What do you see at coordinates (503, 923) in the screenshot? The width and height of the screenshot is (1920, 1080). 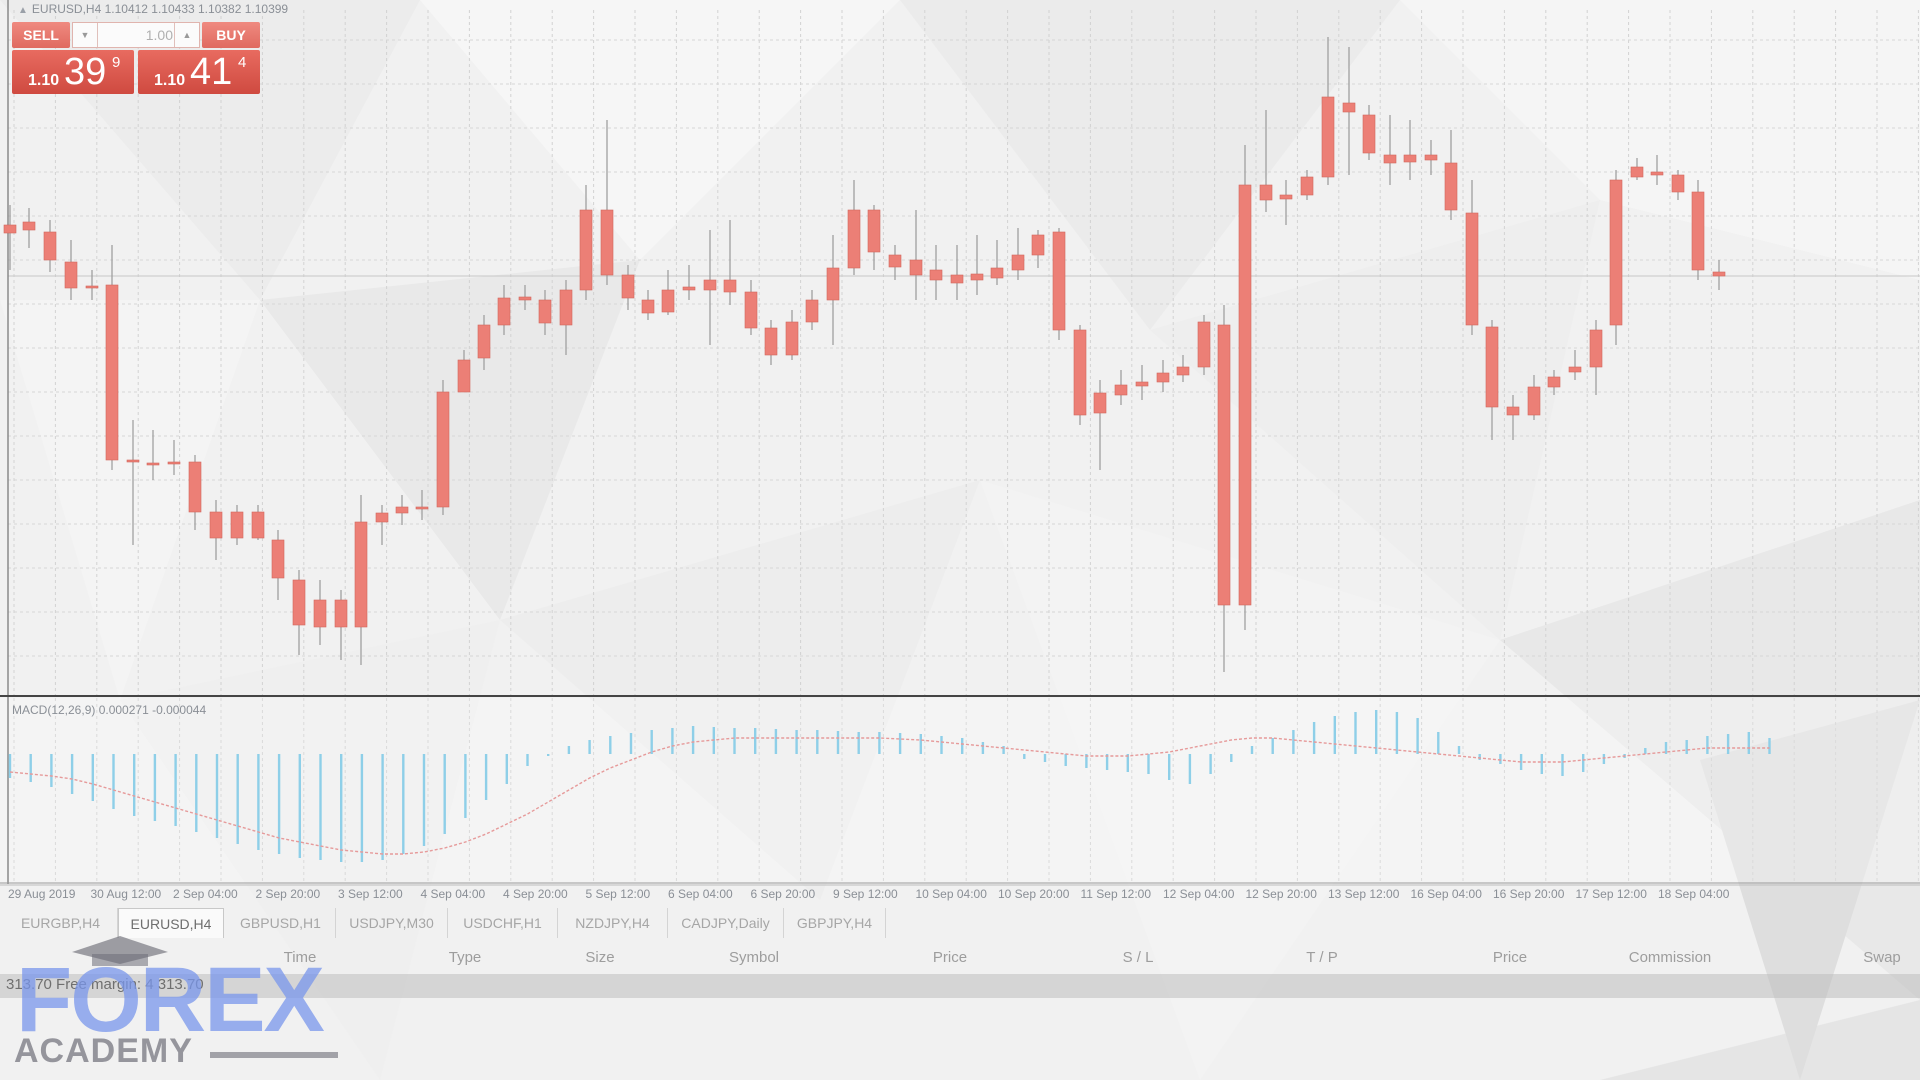 I see `tab-usdchf-h1: USDCHF,H1` at bounding box center [503, 923].